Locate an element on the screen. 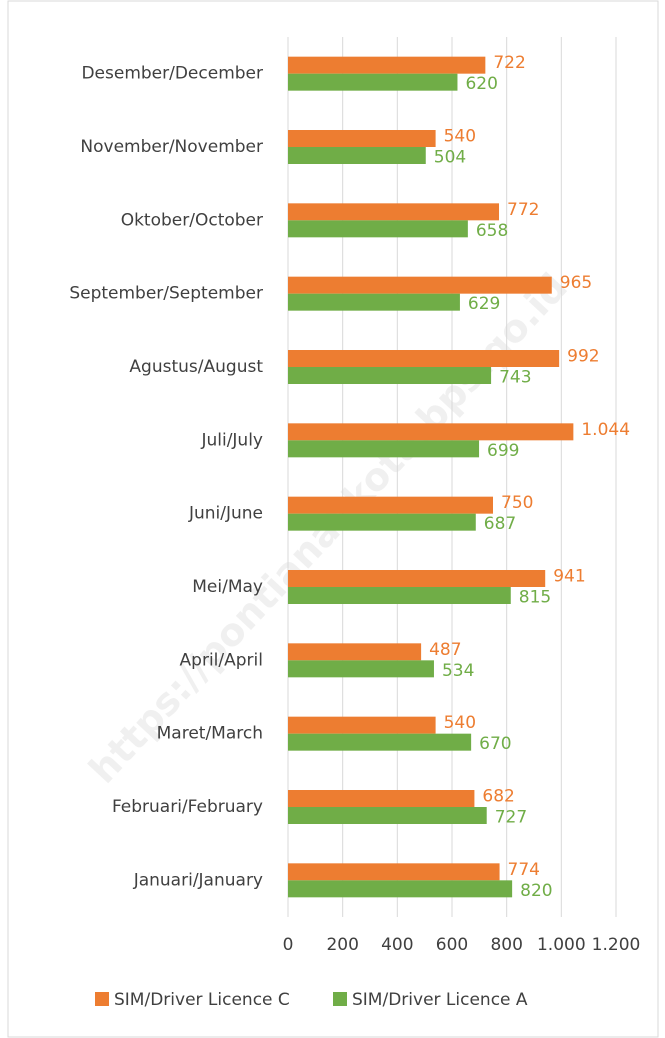  y-tick-label: Januari/January is located at coordinates (198, 880).